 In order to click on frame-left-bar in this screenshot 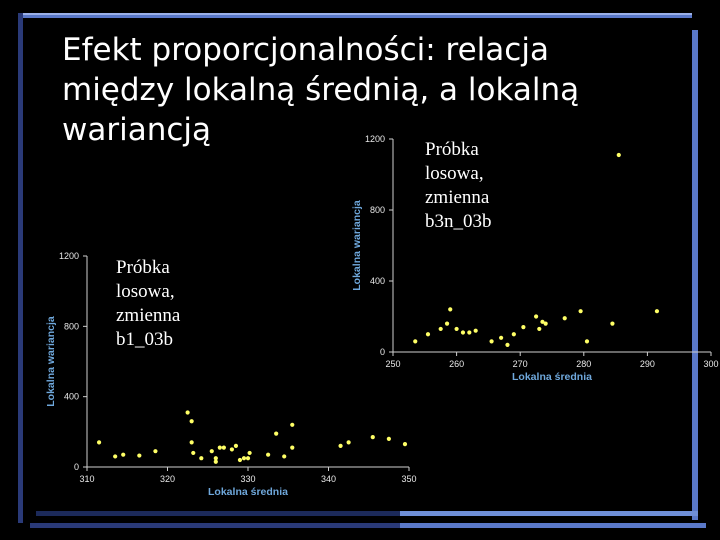, I will do `click(20, 268)`.